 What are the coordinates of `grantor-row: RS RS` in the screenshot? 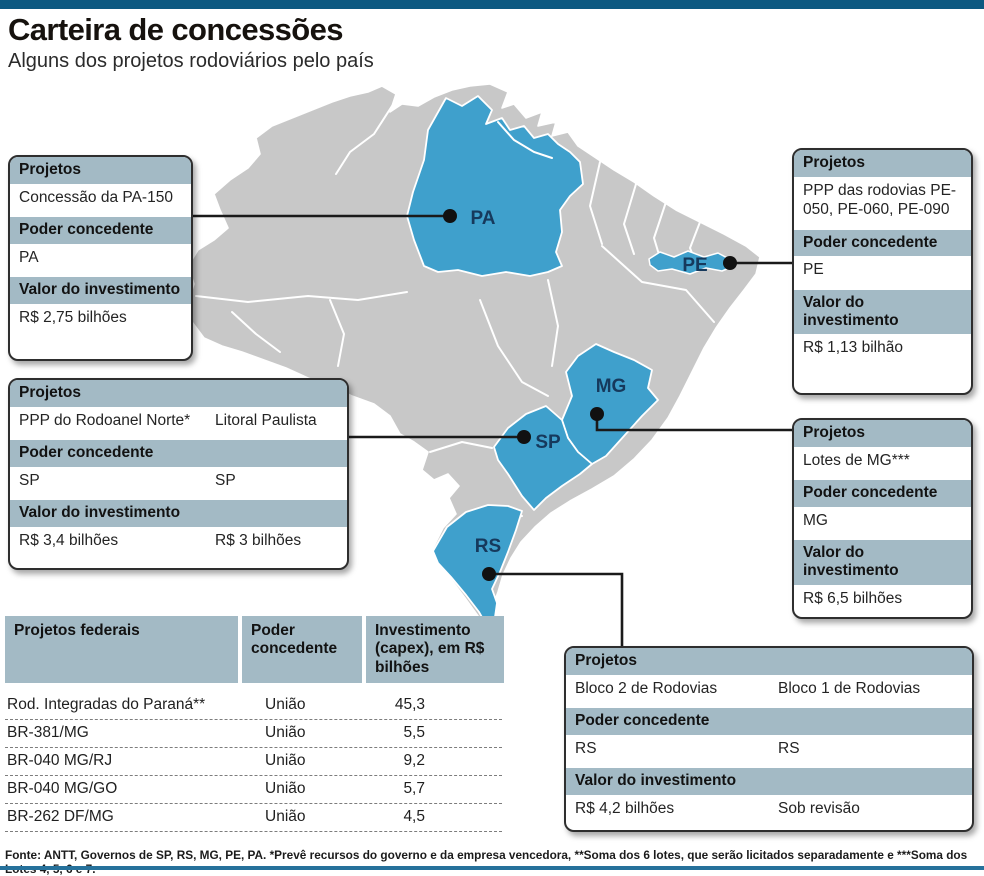 It's located at (769, 752).